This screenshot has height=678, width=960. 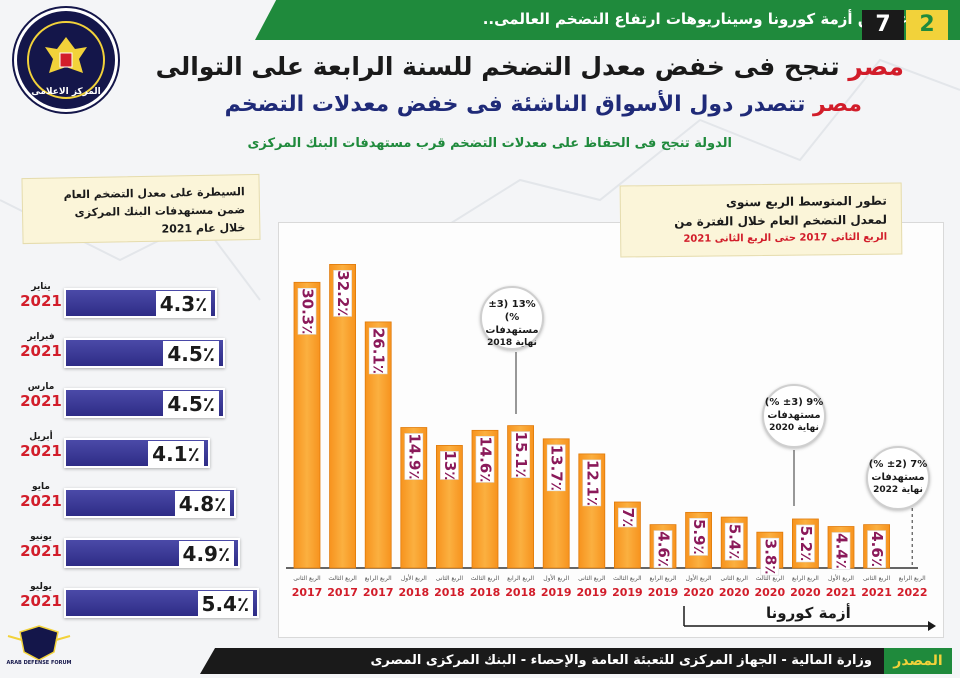 I want to click on month-row: أبريل 2021 4.1٪, so click(x=148, y=450).